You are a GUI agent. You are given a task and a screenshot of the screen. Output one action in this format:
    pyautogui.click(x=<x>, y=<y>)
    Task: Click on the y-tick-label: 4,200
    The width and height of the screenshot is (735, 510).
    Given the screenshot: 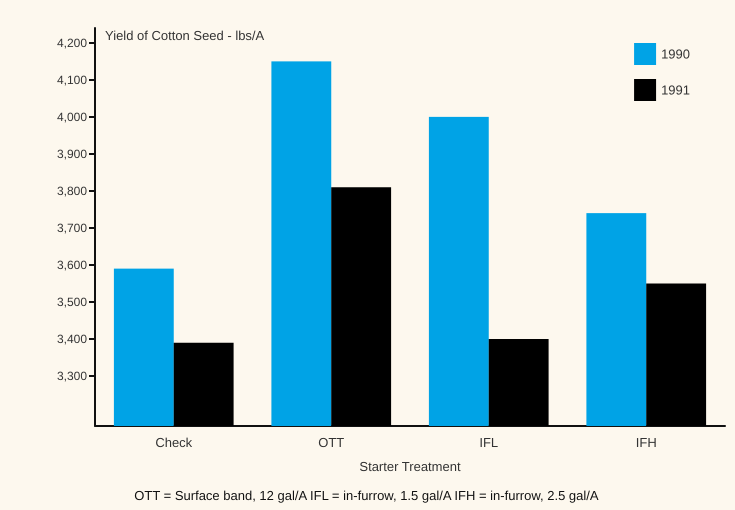 What is the action you would take?
    pyautogui.click(x=72, y=43)
    